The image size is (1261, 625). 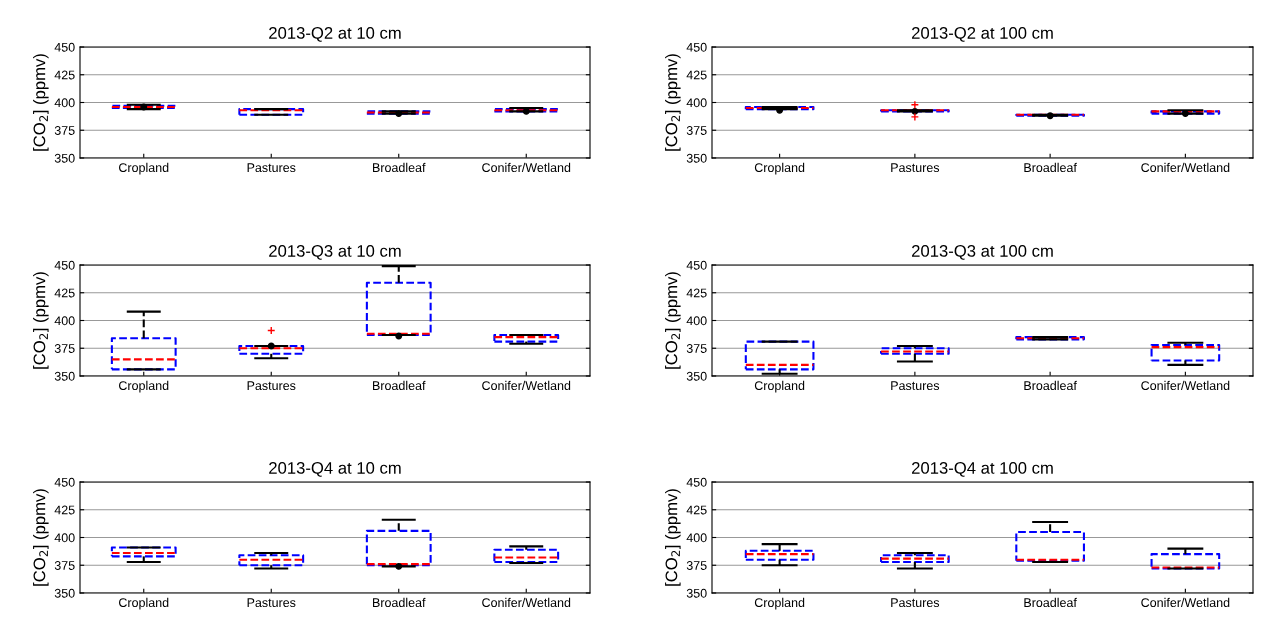 I want to click on chart-title: 2013-Q3 at 10 cm, so click(x=335, y=252).